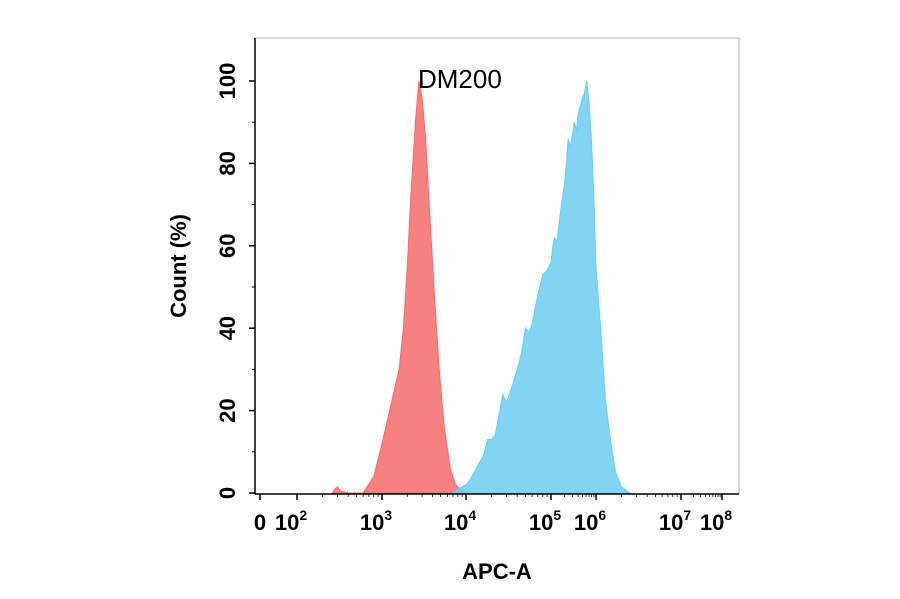 This screenshot has height=599, width=900. What do you see at coordinates (675, 521) in the screenshot?
I see `x-tick-label: 10⁷` at bounding box center [675, 521].